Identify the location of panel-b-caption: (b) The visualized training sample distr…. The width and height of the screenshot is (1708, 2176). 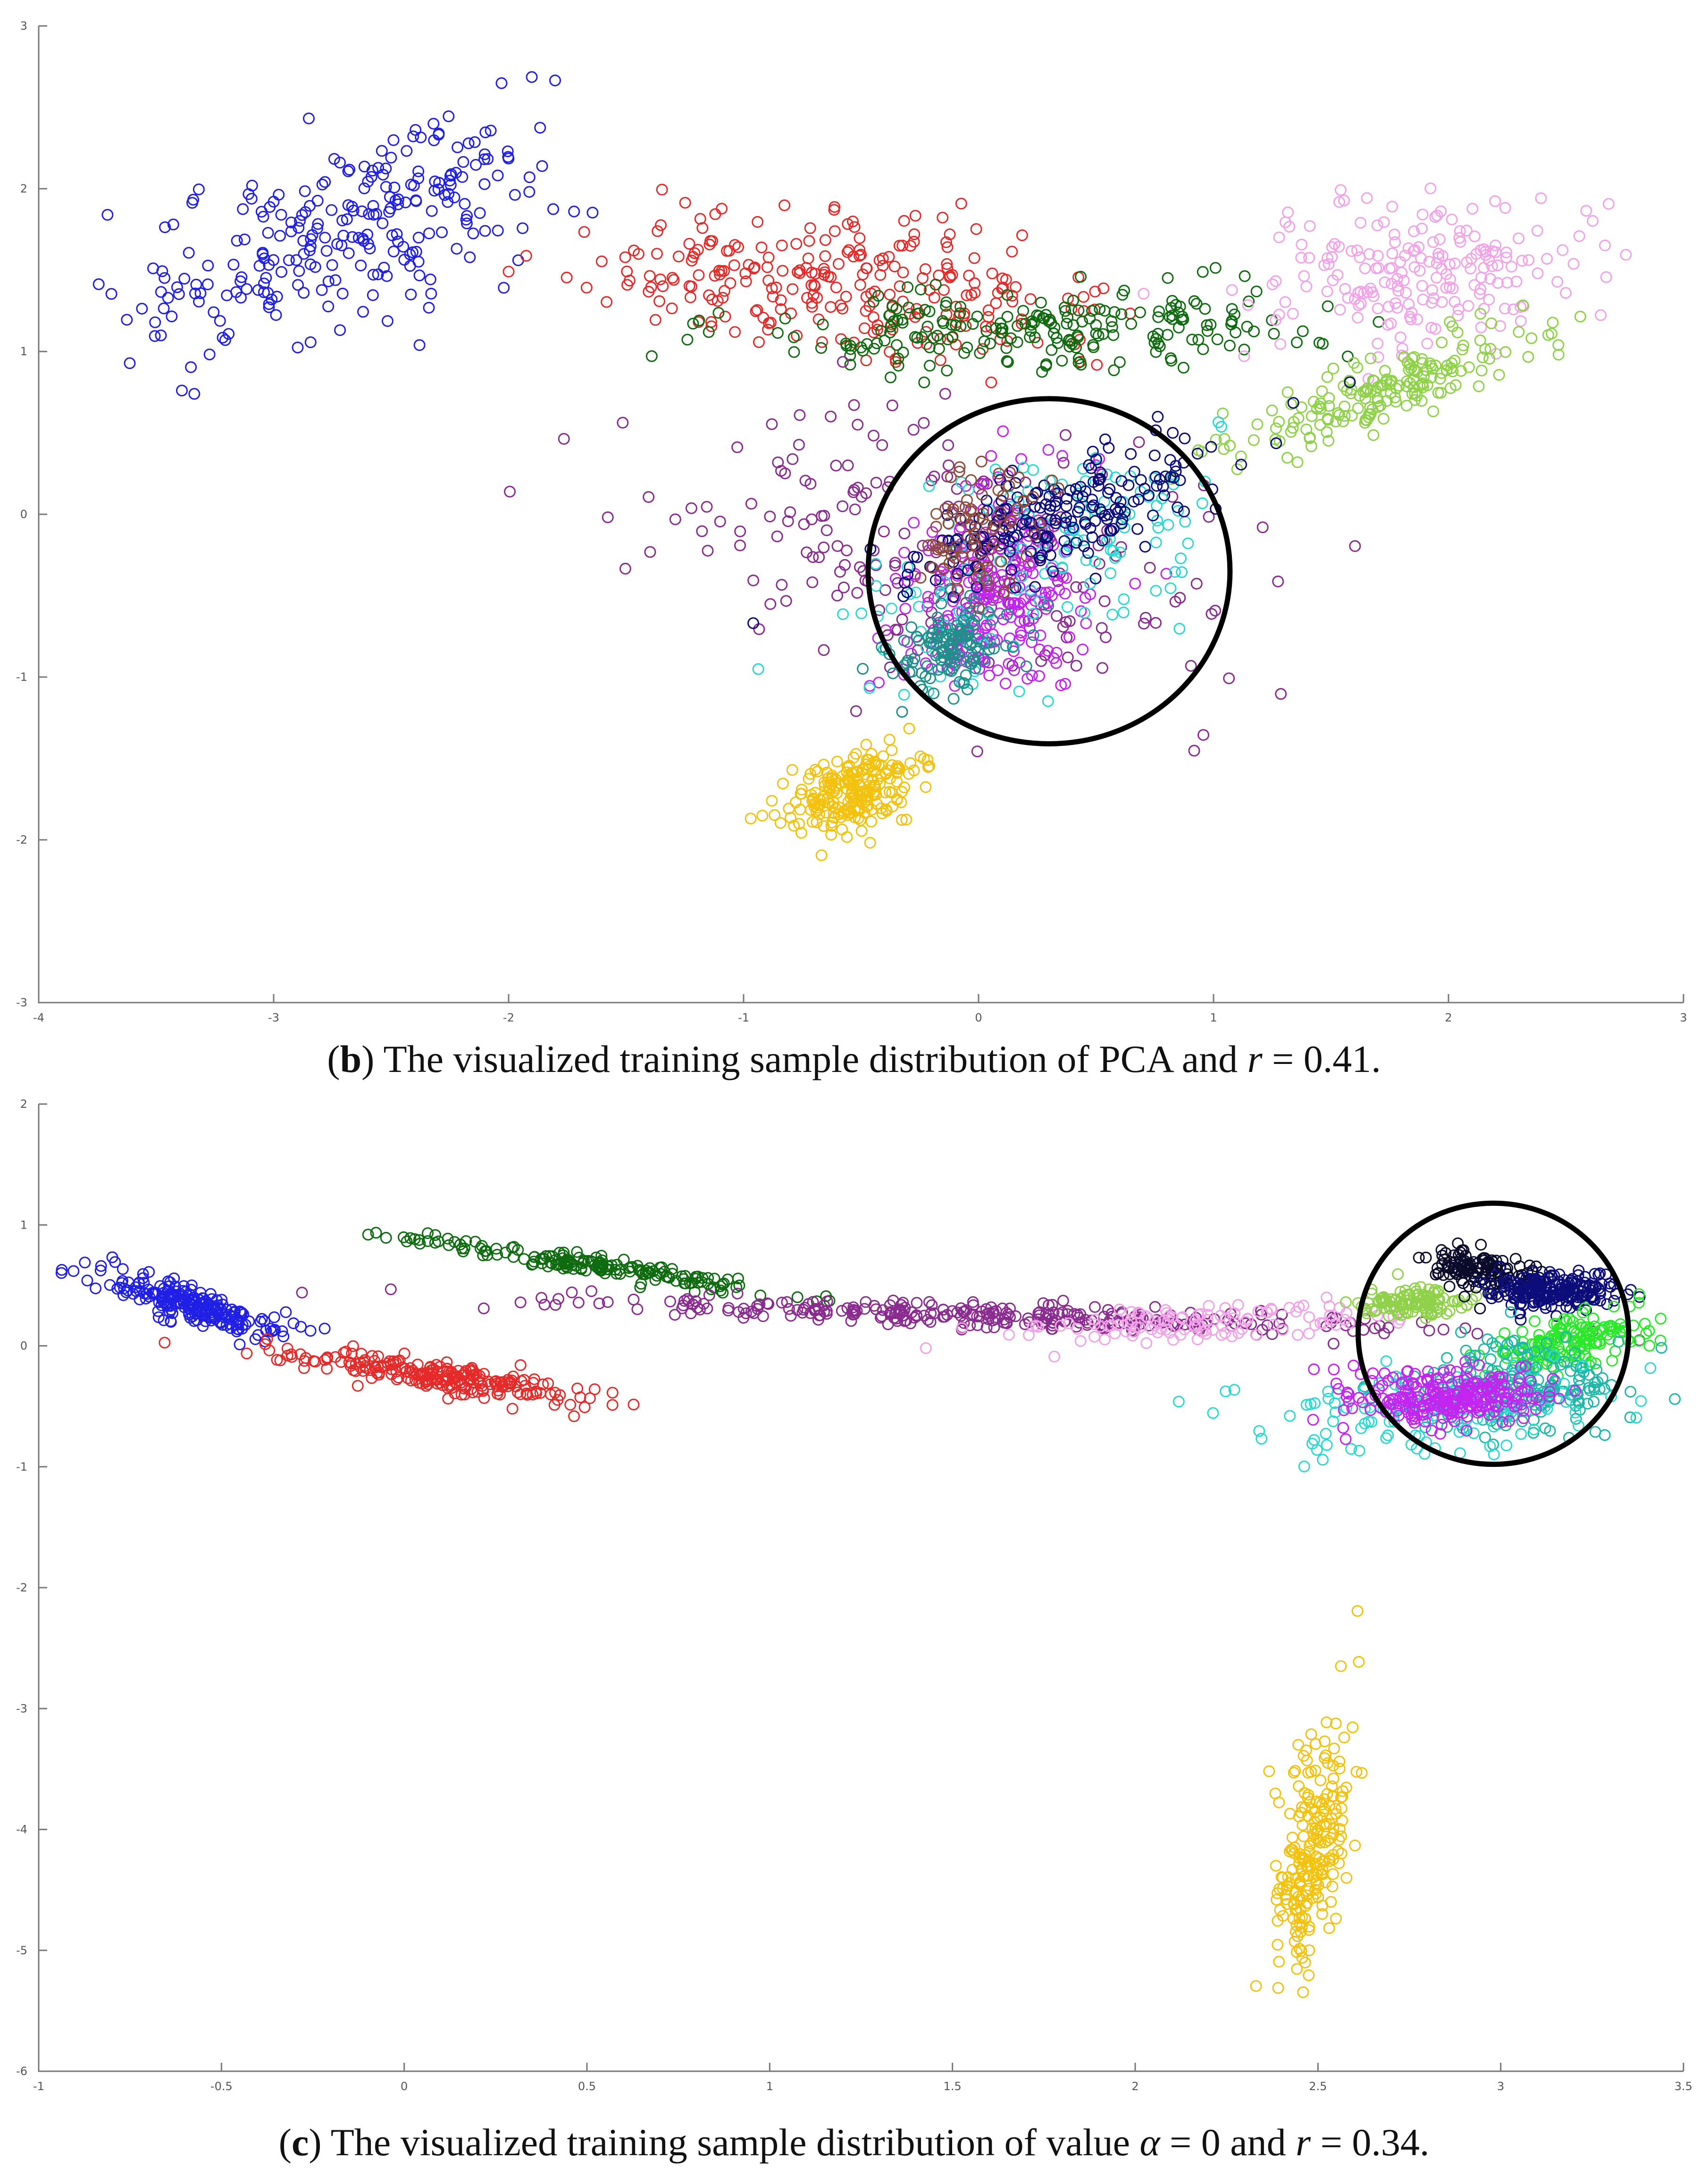
(854, 1059).